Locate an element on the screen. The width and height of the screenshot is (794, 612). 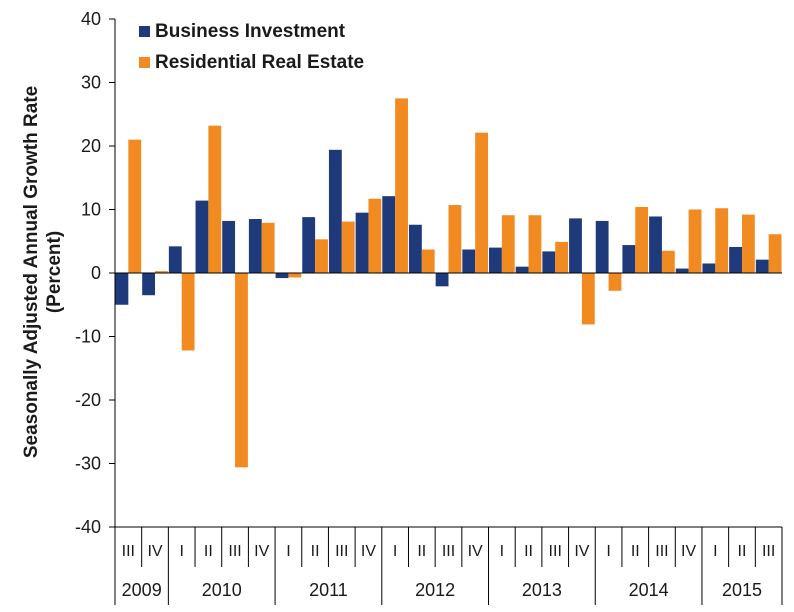
y-axis-label-line1: Seasonally Adjusted Annual Growth Rate is located at coordinates (31, 272).